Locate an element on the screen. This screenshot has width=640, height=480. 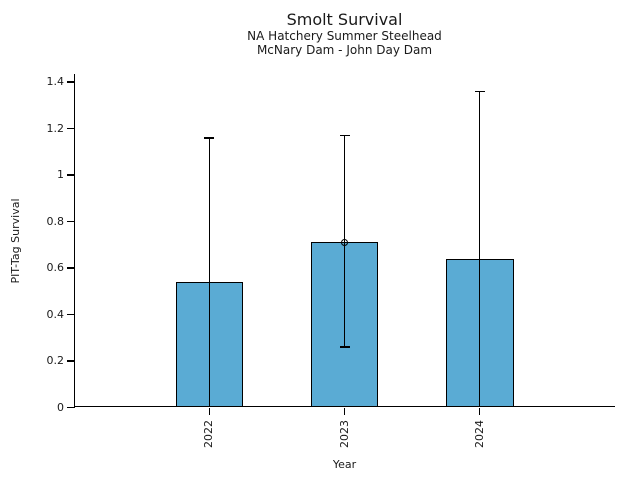
chart-subtitle-line1: NA Hatchery Summer Steelhead is located at coordinates (344, 36).